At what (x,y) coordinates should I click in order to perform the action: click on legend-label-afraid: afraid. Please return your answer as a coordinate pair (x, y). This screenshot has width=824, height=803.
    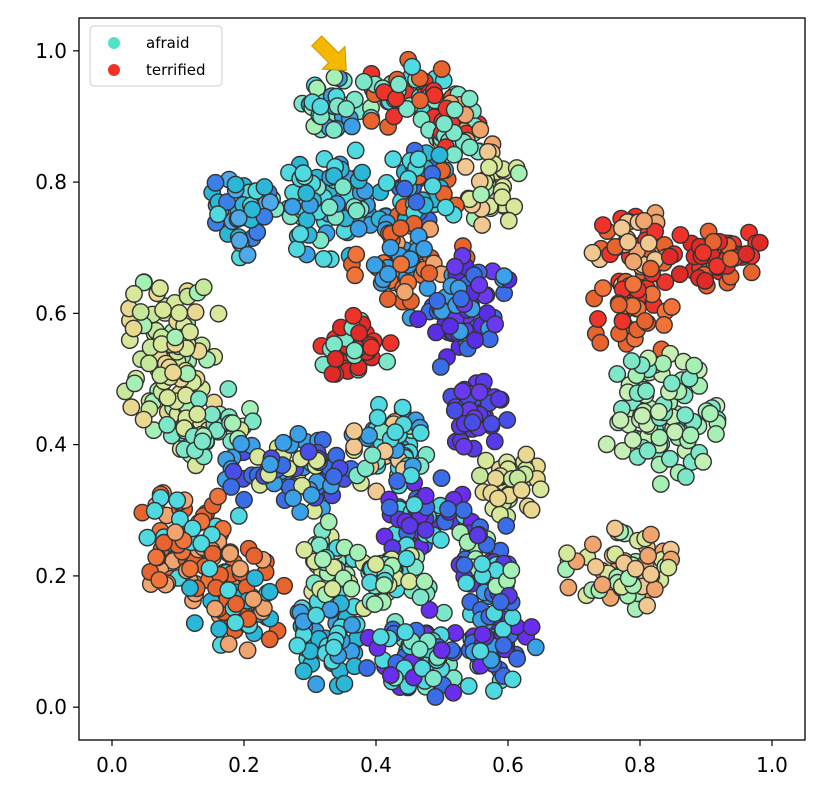
    Looking at the image, I should click on (168, 43).